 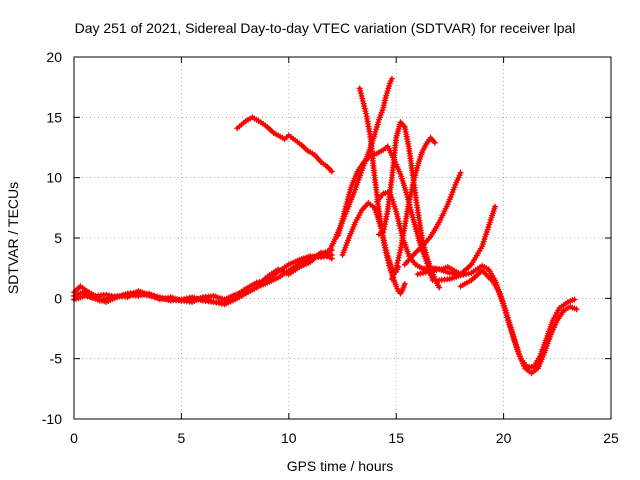 What do you see at coordinates (54, 117) in the screenshot?
I see `y-tick-label: 15` at bounding box center [54, 117].